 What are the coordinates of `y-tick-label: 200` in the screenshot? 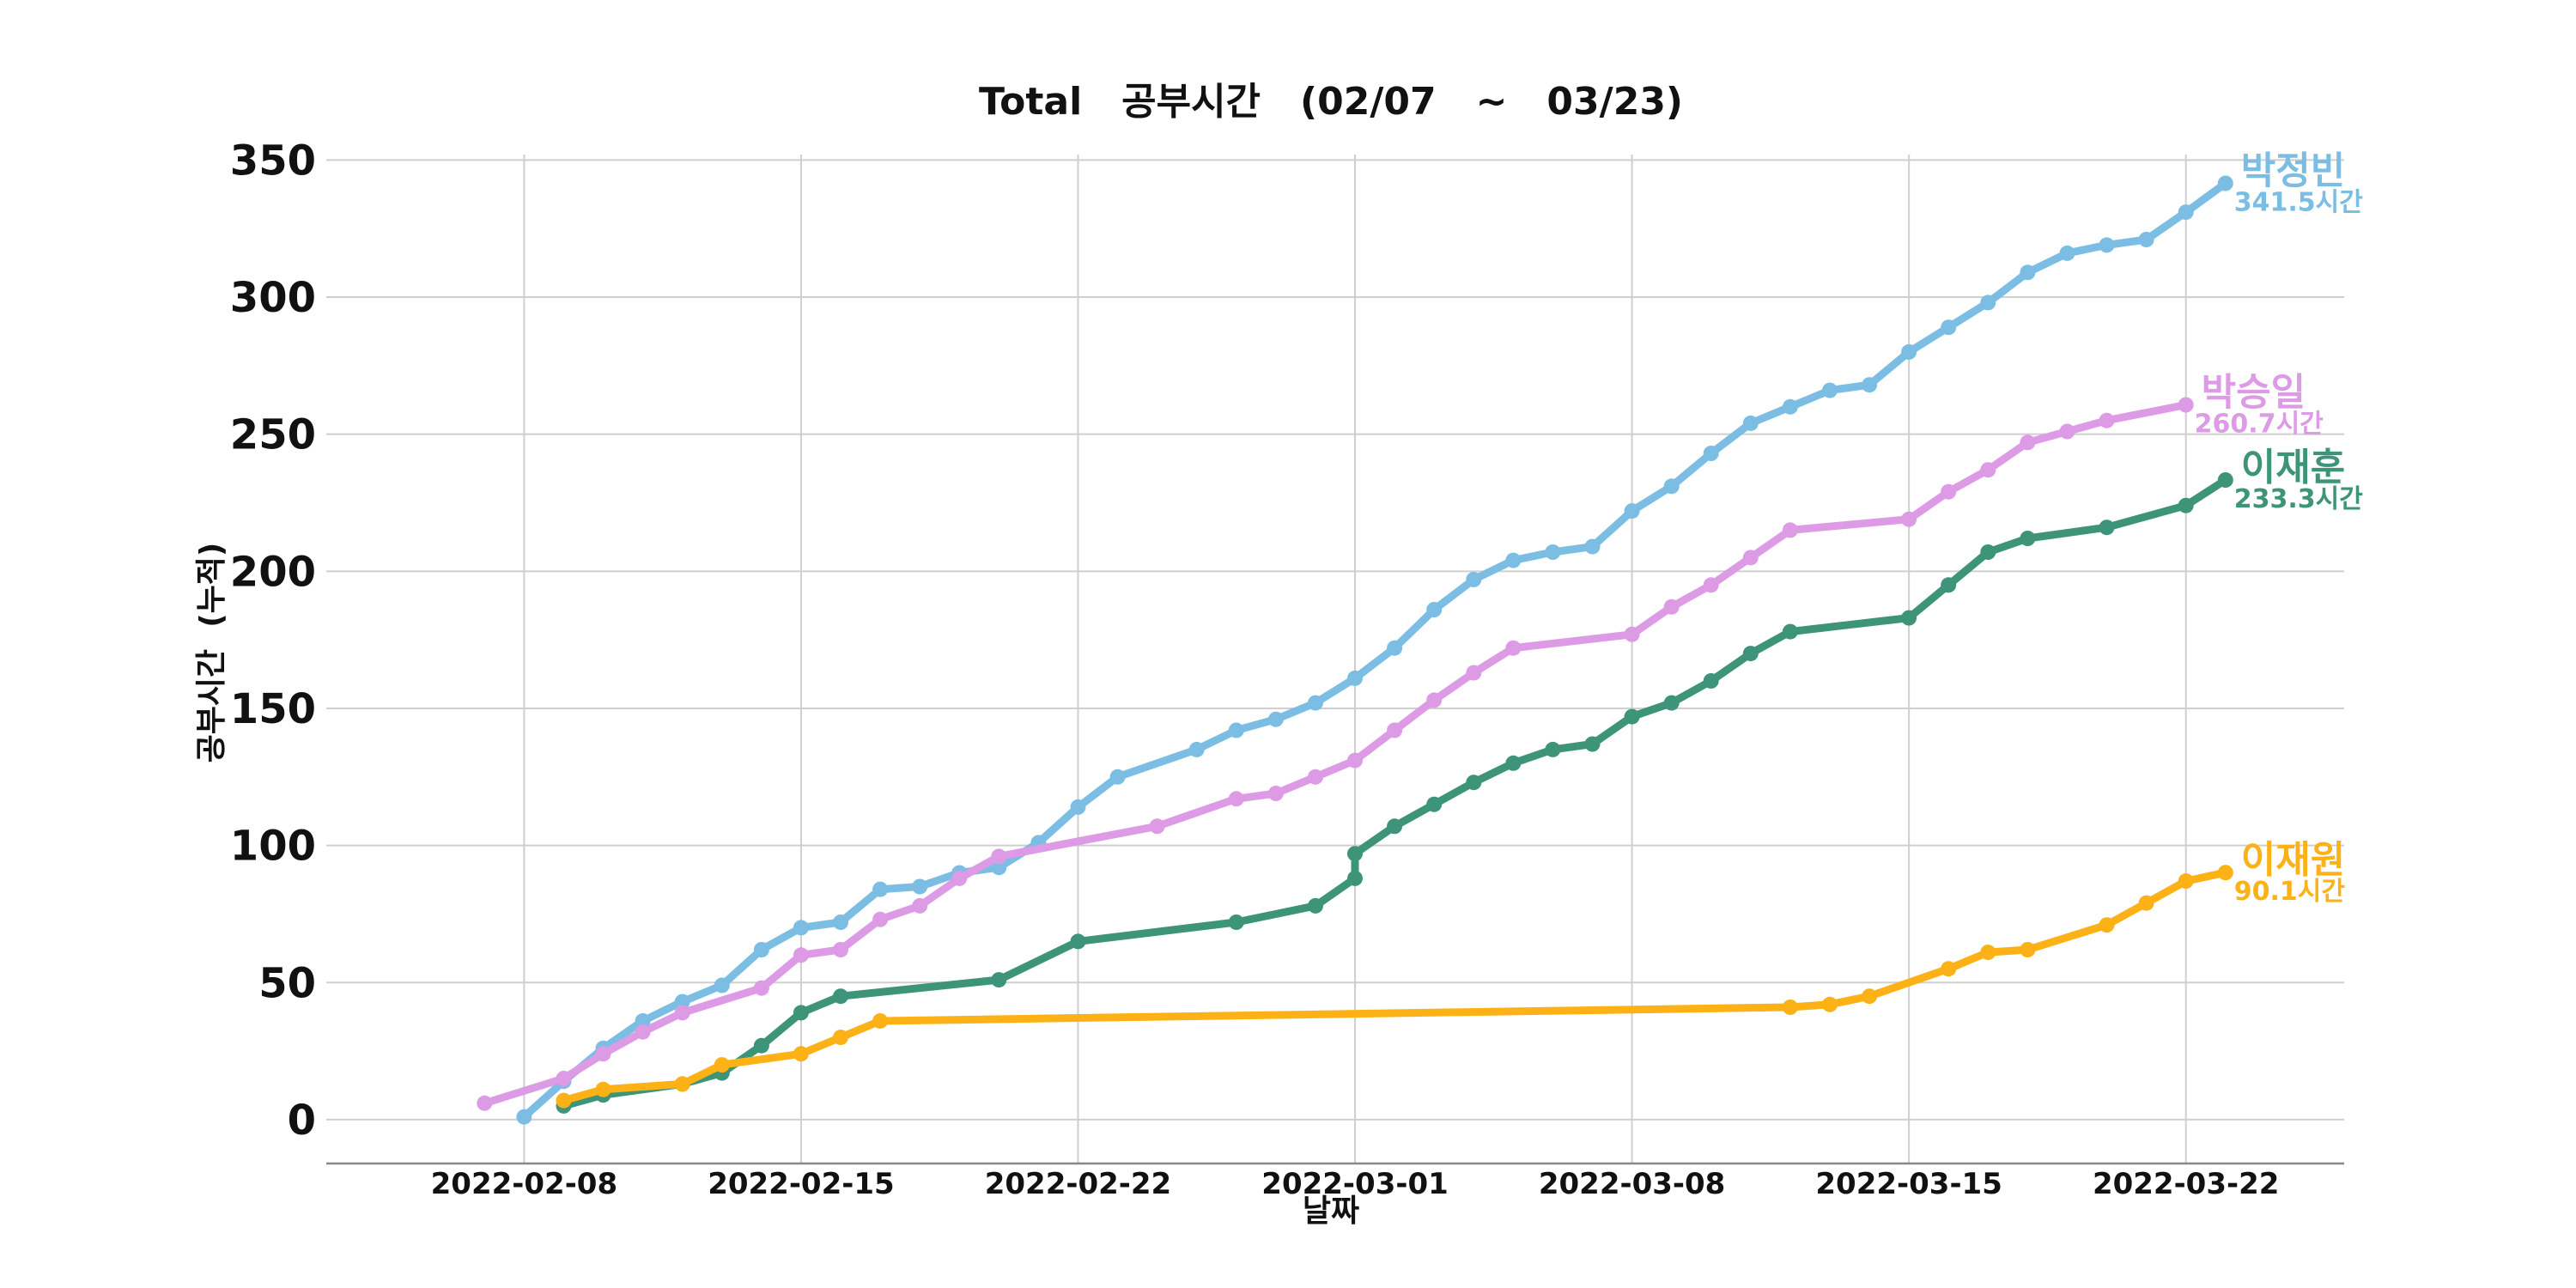 It's located at (273, 572).